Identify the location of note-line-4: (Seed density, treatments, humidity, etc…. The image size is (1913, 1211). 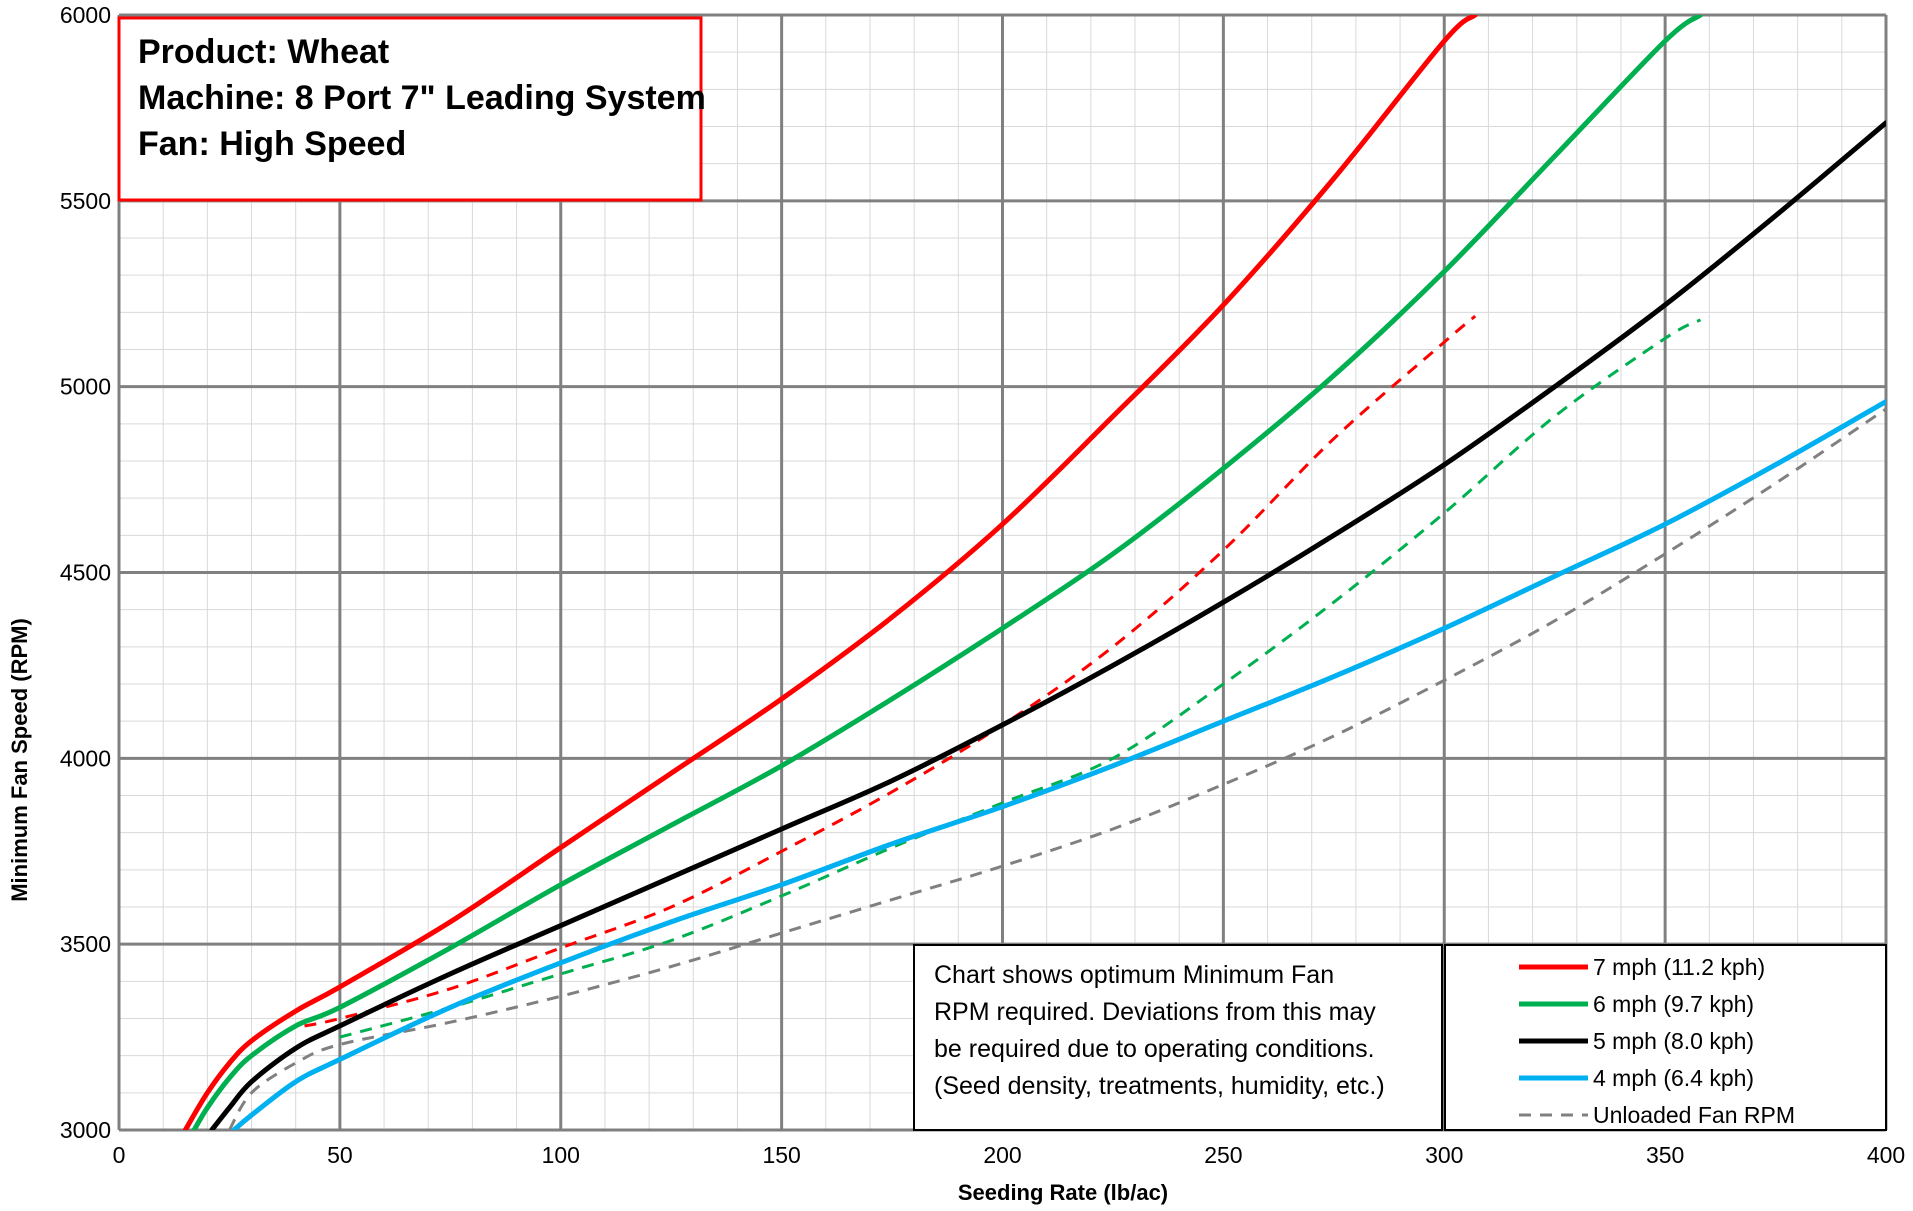
(1159, 1086).